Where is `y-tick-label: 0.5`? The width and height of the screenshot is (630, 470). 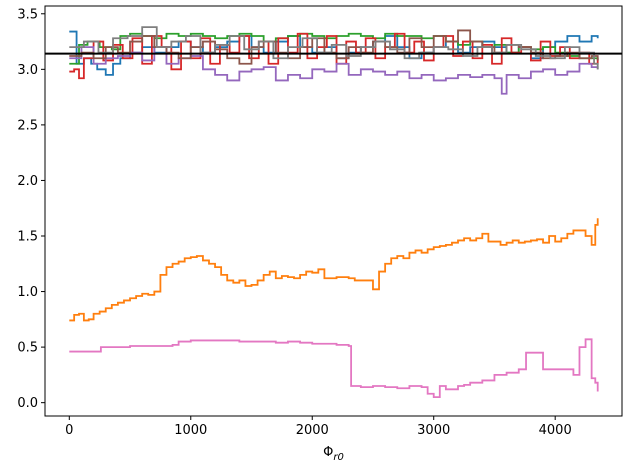 y-tick-label: 0.5 is located at coordinates (27, 348).